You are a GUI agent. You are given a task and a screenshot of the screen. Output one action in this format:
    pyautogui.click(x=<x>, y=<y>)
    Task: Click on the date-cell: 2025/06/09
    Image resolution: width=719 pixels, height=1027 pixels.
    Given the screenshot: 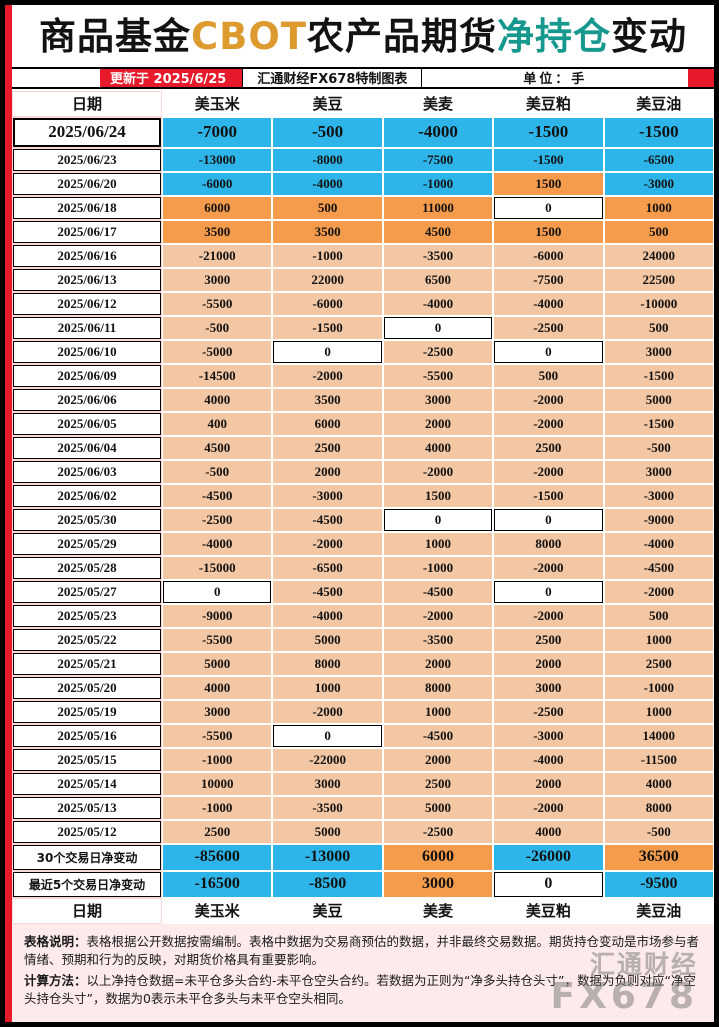 What is the action you would take?
    pyautogui.click(x=87, y=376)
    